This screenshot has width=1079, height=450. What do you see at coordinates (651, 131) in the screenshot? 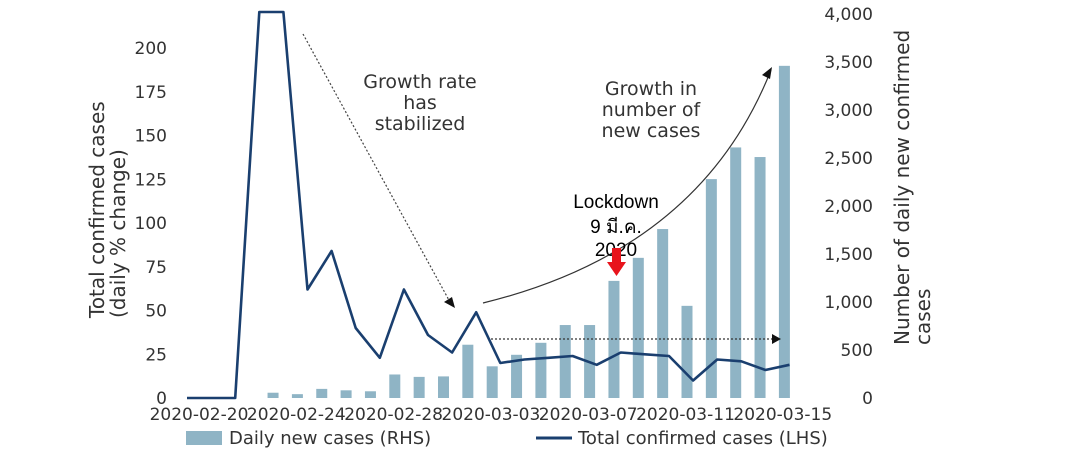
I see `annotation-growth-cases-line3: new cases` at bounding box center [651, 131].